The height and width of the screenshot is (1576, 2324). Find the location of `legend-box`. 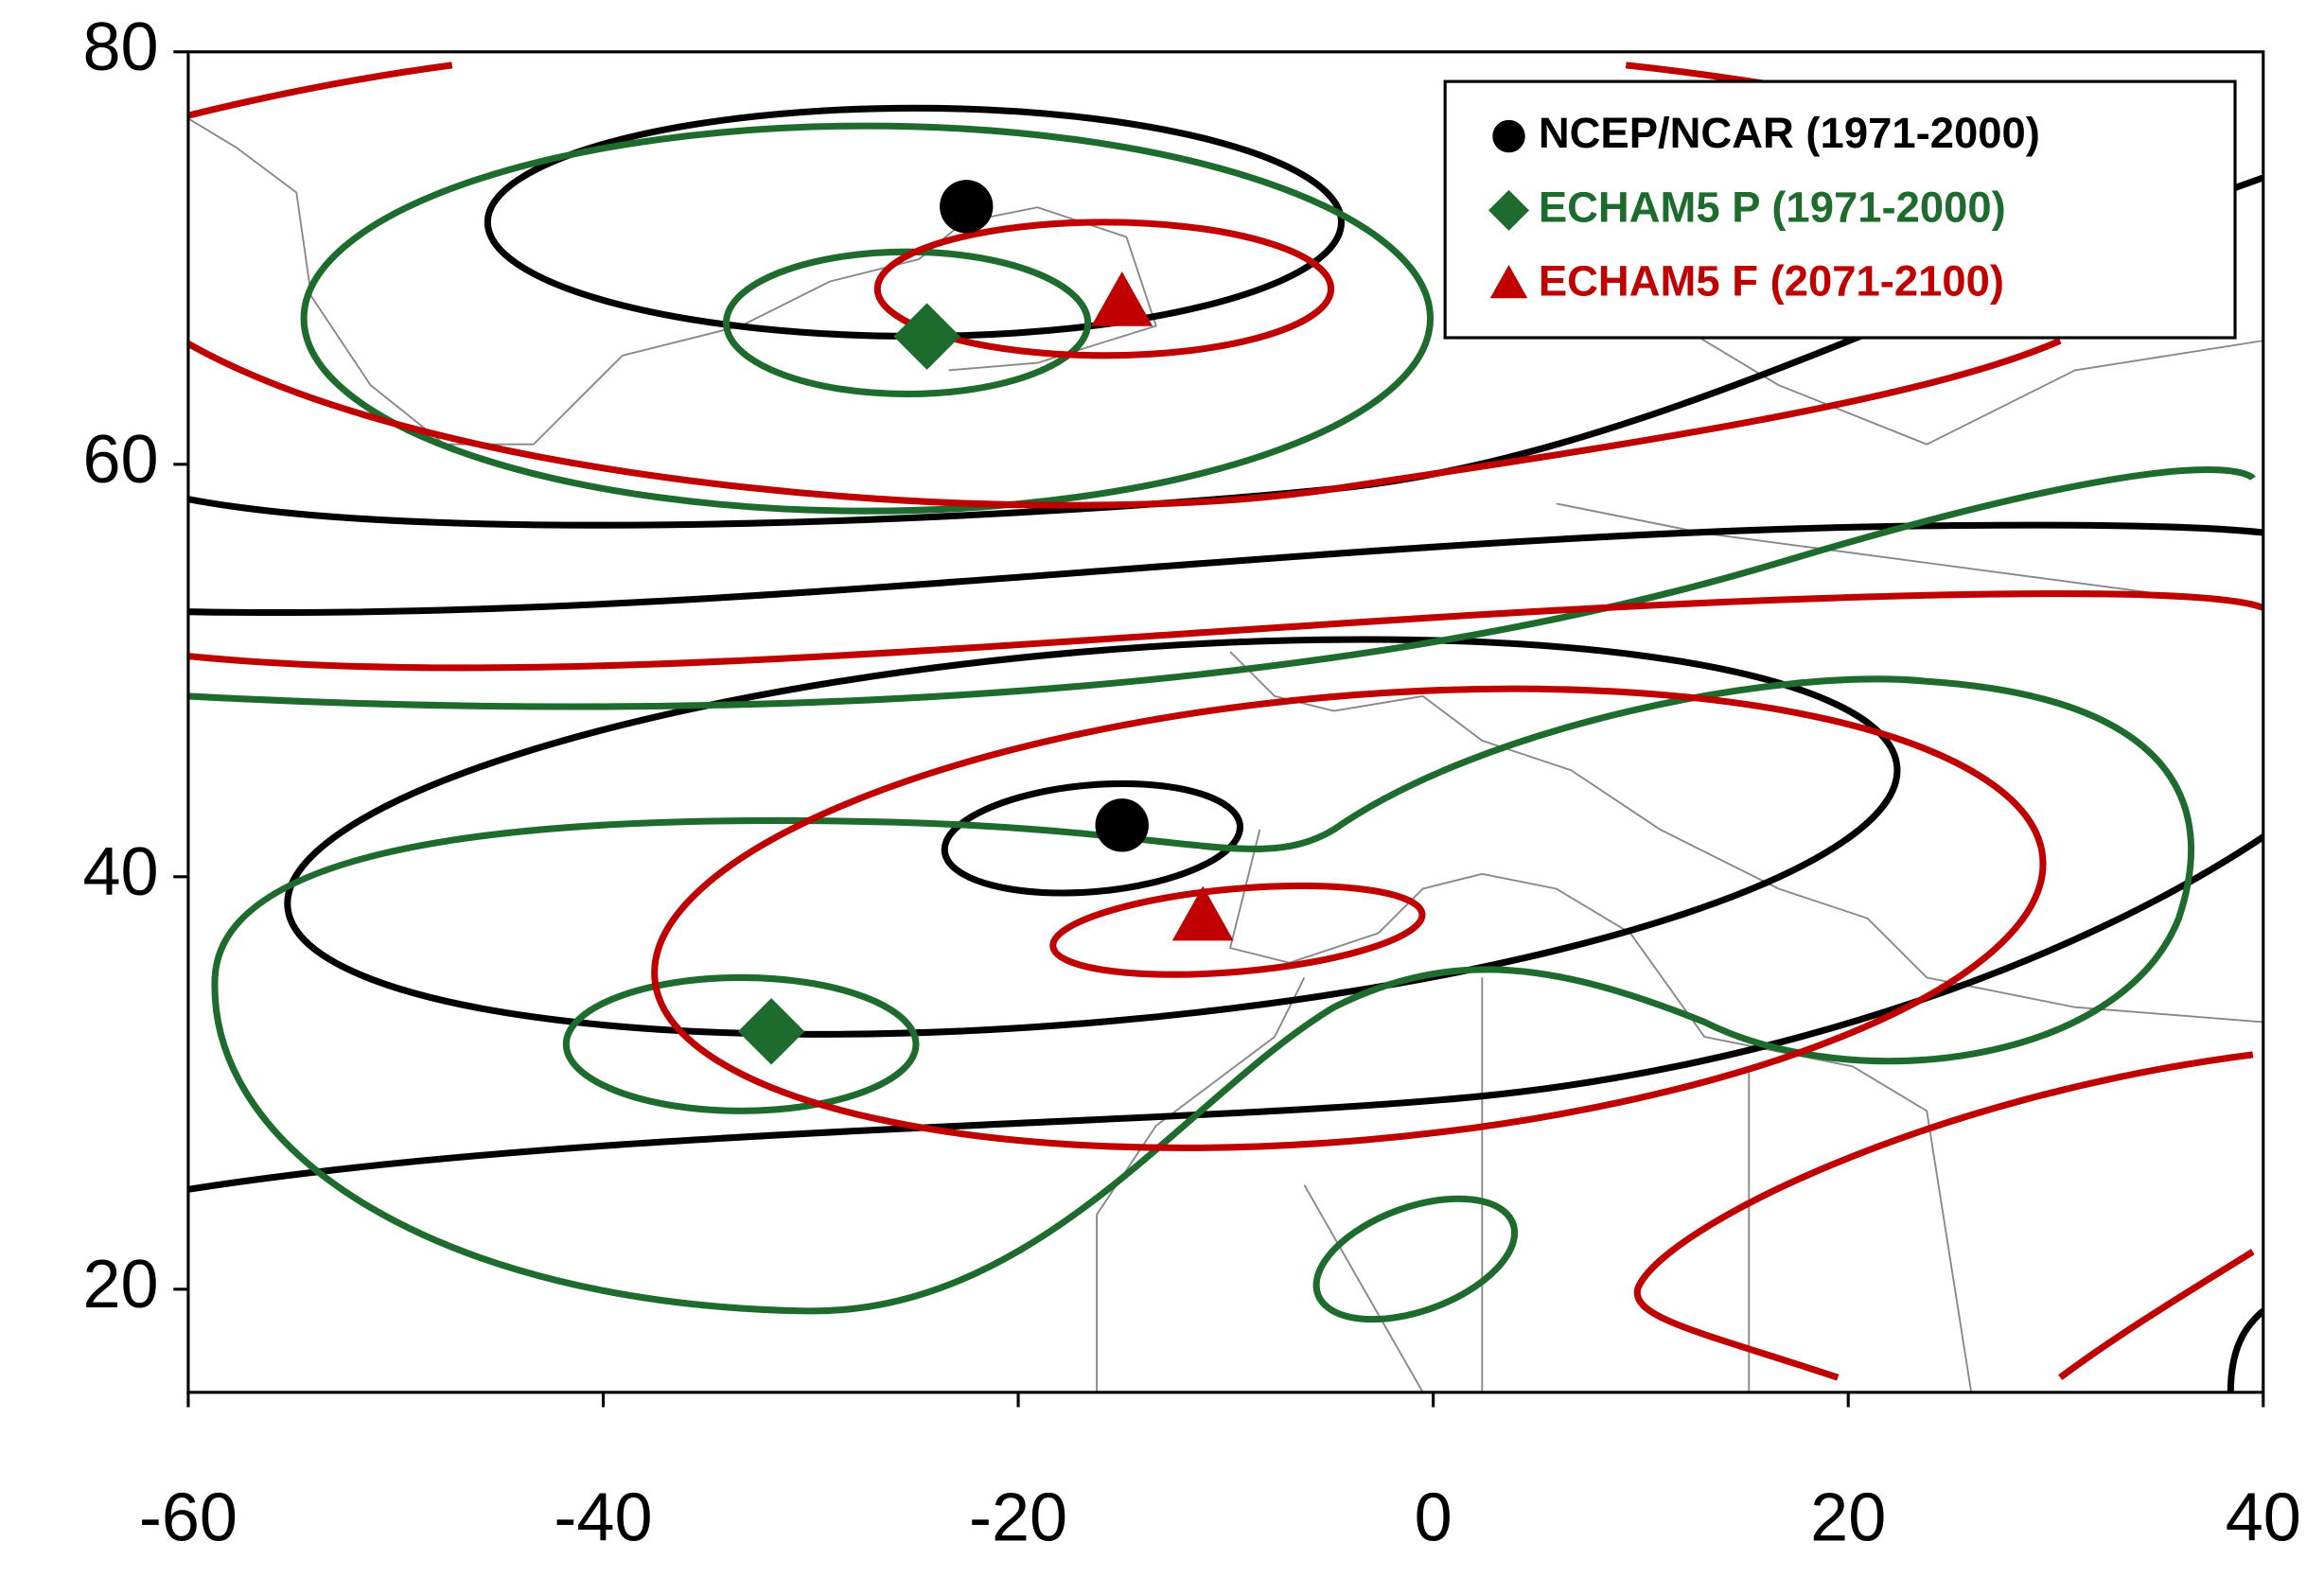

legend-box is located at coordinates (1840, 210).